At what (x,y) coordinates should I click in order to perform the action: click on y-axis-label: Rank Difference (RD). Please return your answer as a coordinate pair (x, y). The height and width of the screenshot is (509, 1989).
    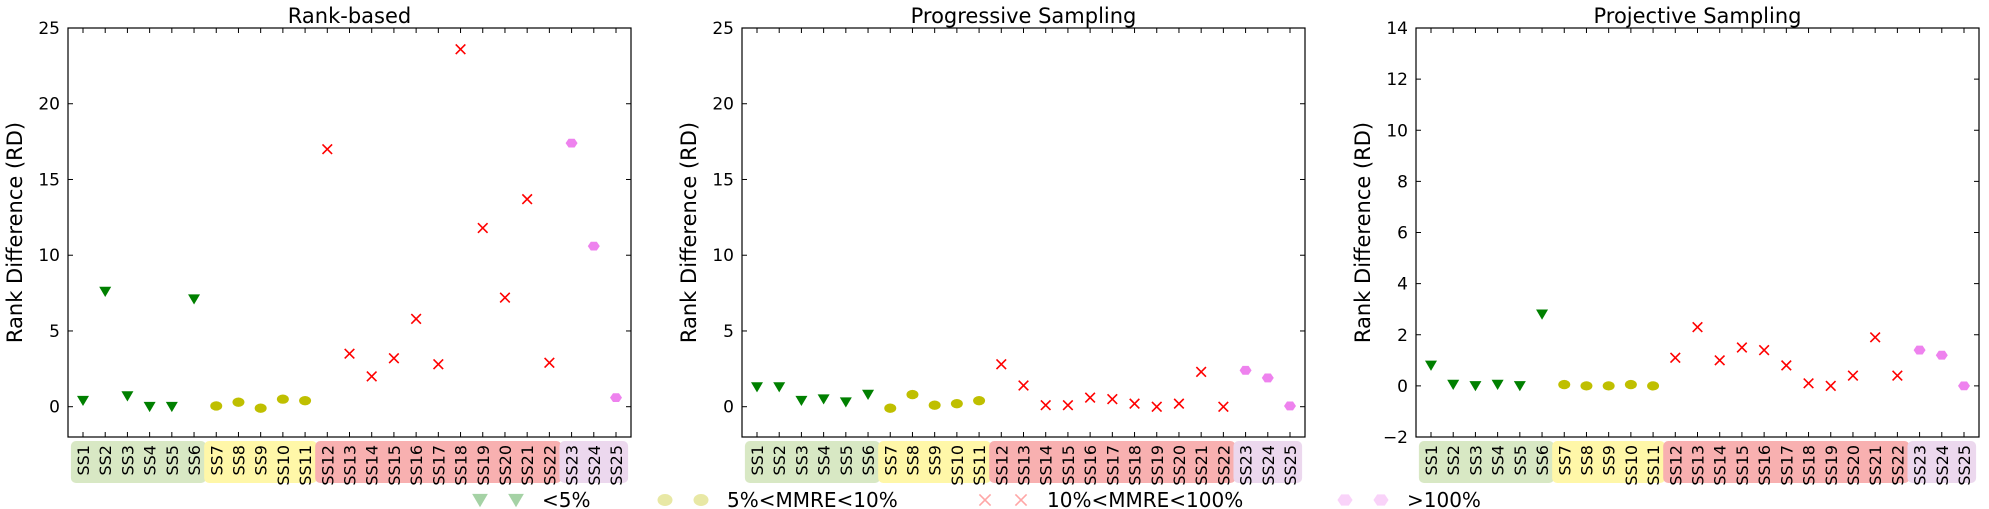
    Looking at the image, I should click on (689, 232).